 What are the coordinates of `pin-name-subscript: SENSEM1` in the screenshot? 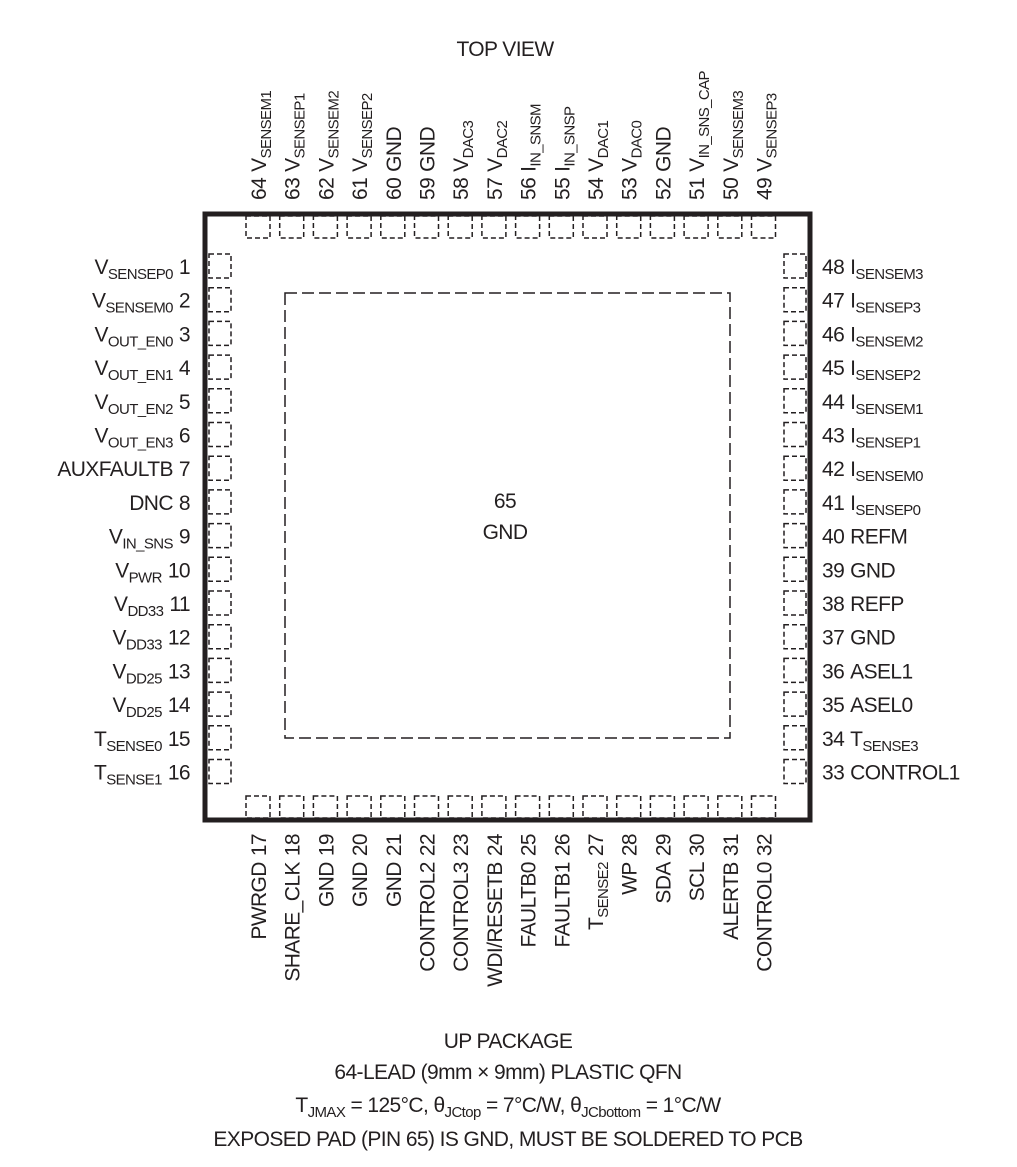 It's located at (266, 125).